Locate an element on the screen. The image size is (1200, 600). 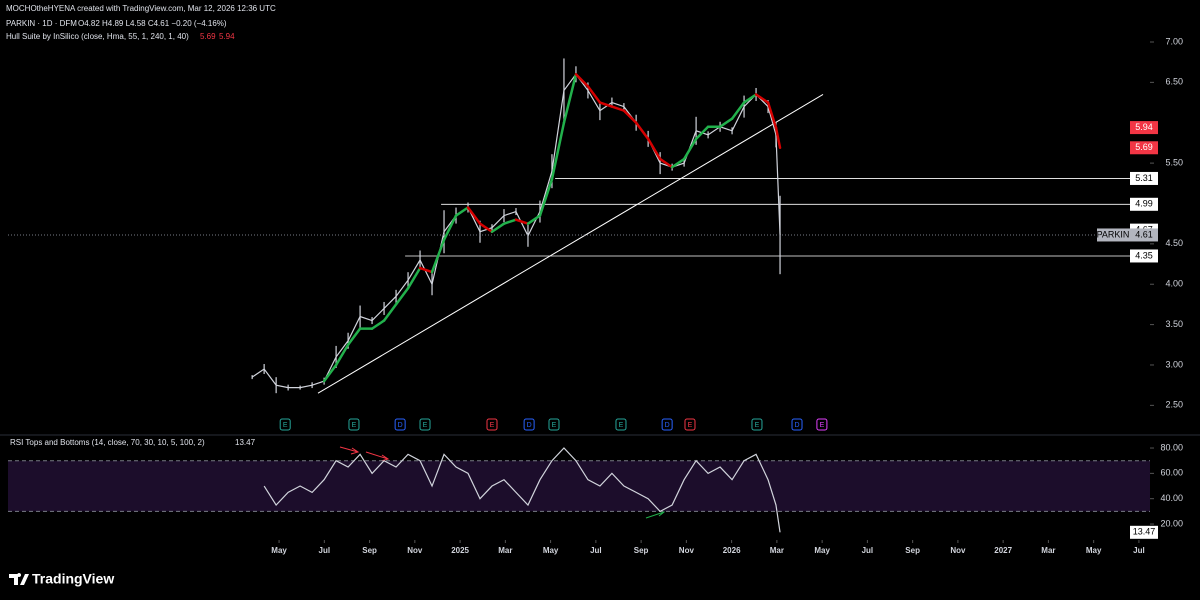
hull-legend-value: 5.69 is located at coordinates (208, 36).